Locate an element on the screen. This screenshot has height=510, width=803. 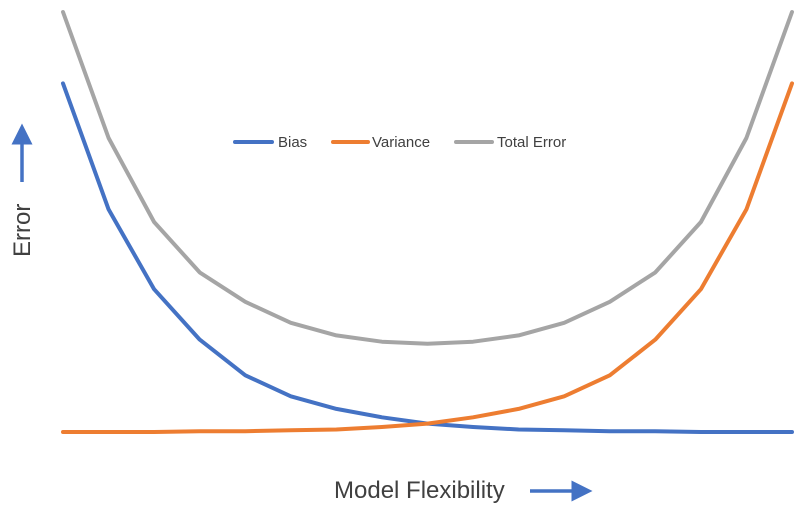
legend-label-total-error: Total Error is located at coordinates (531, 142).